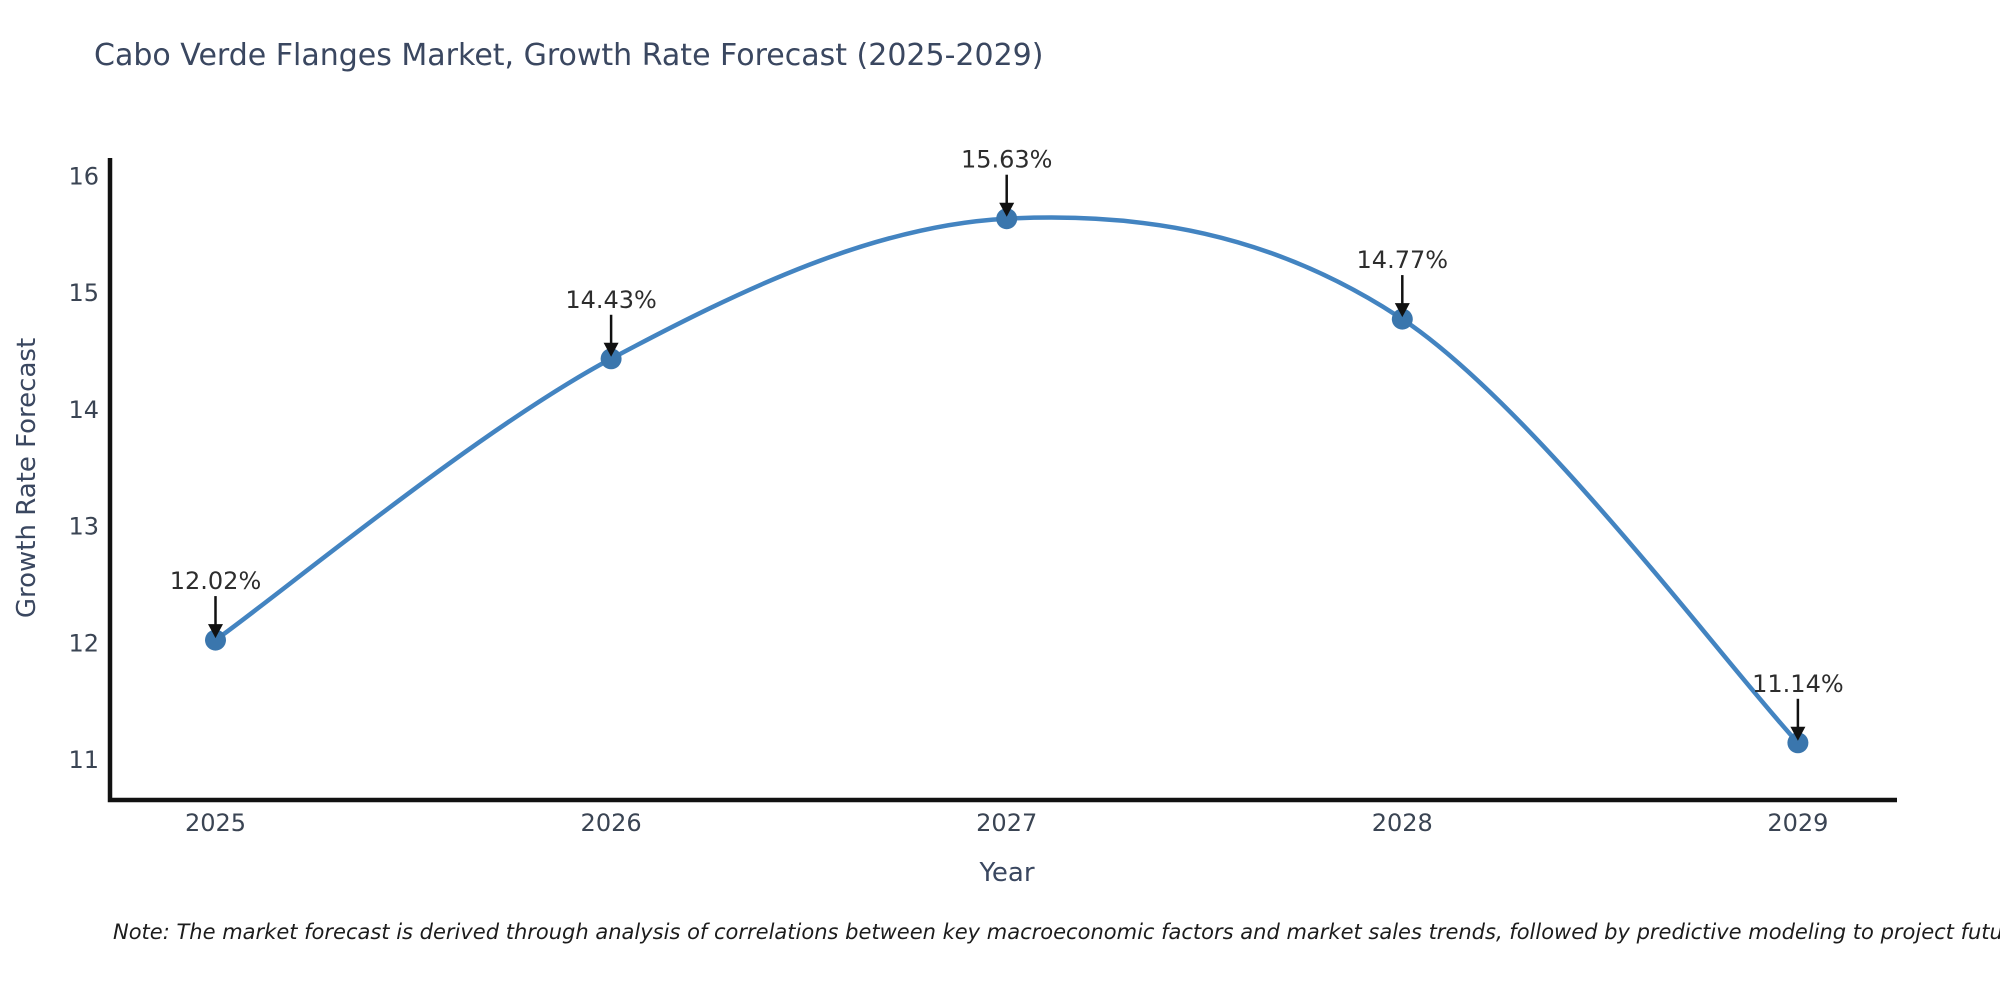  I want to click on y-tick-label: 16, so click(83, 177).